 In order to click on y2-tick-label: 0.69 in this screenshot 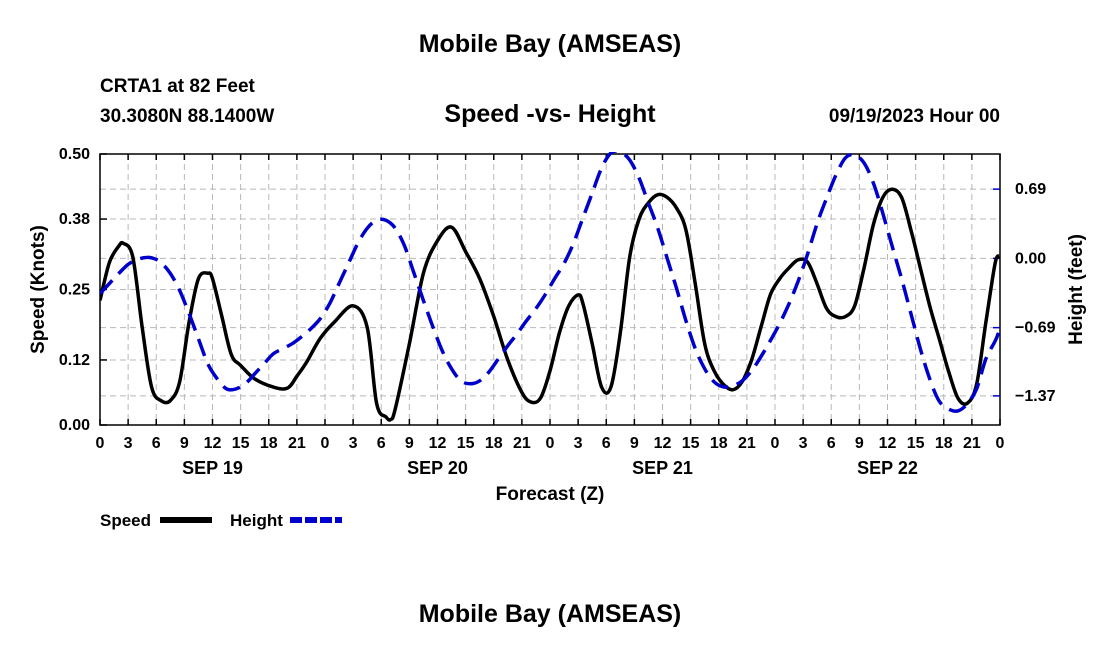, I will do `click(1030, 189)`.